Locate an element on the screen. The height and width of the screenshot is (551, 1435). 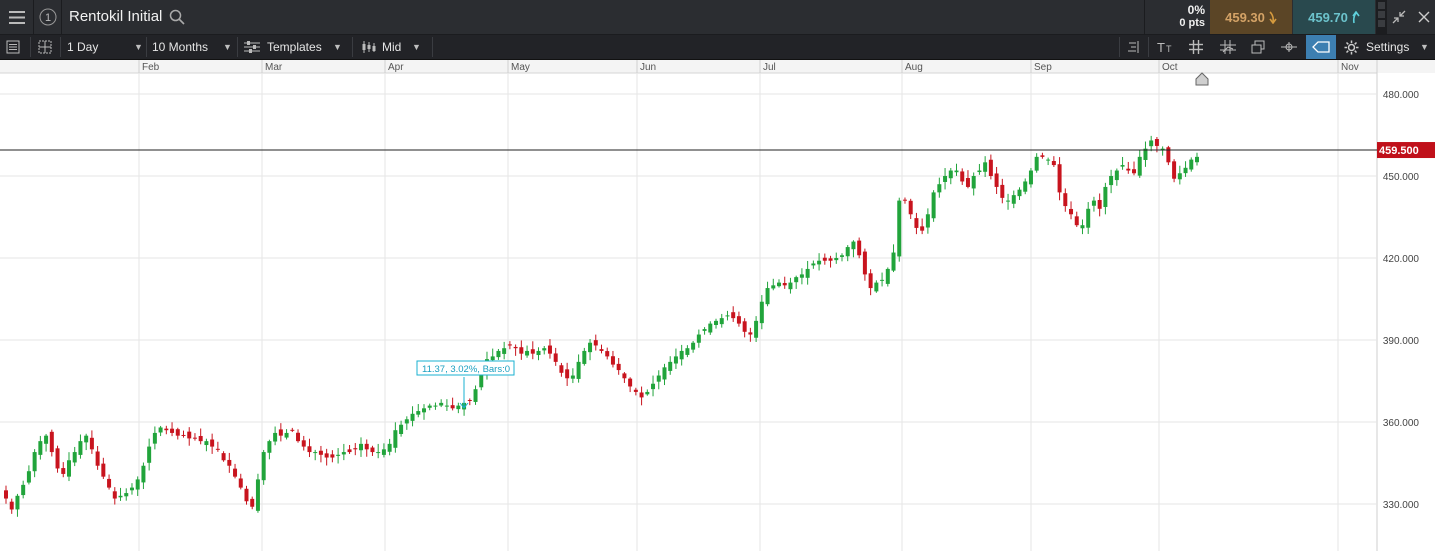
list-view-button is located at coordinates (13, 47).